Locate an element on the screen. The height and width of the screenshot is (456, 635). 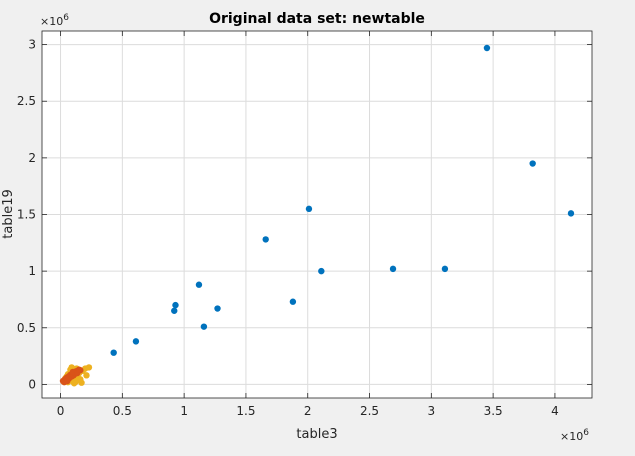
x-tick-label: 1.5 is located at coordinates (245, 411).